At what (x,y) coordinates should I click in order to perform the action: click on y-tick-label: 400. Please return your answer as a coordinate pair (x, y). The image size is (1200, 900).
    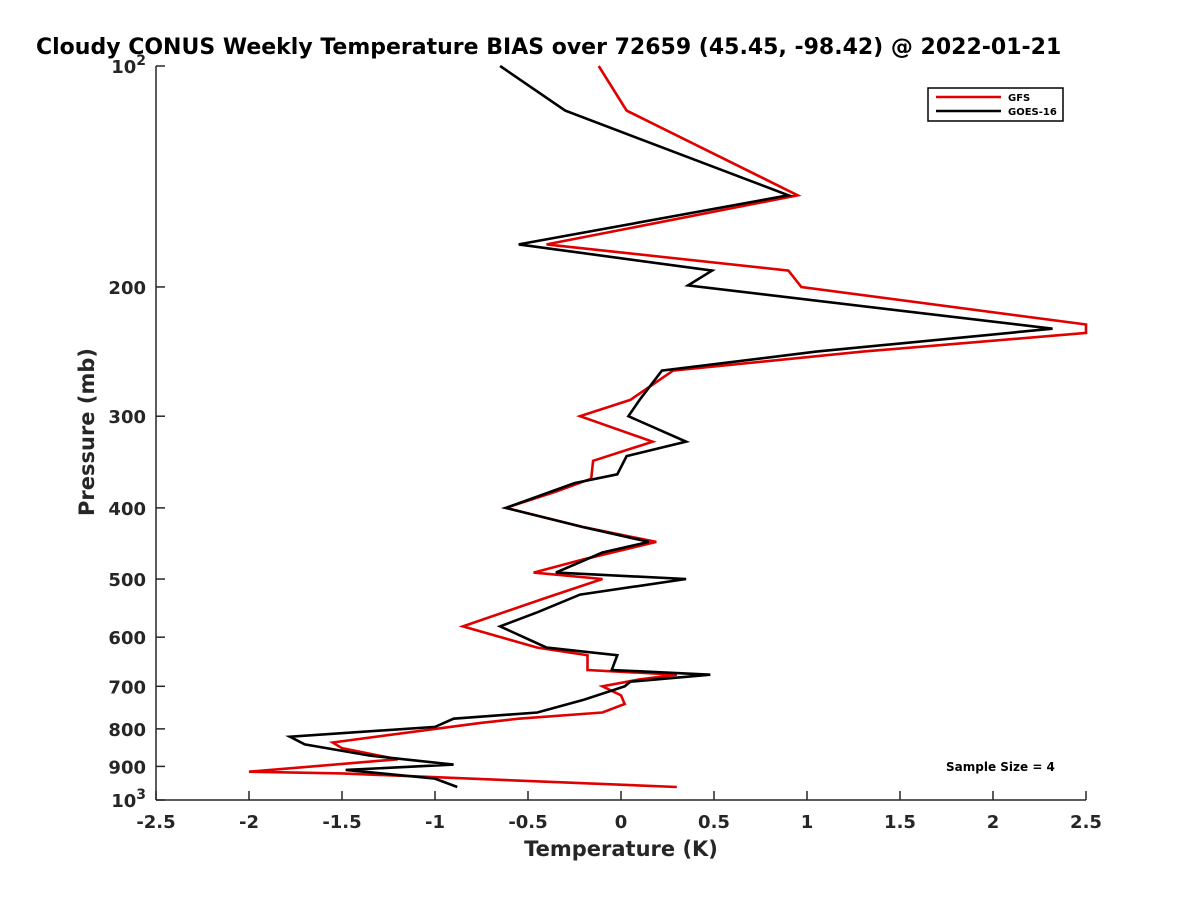
    Looking at the image, I should click on (127, 509).